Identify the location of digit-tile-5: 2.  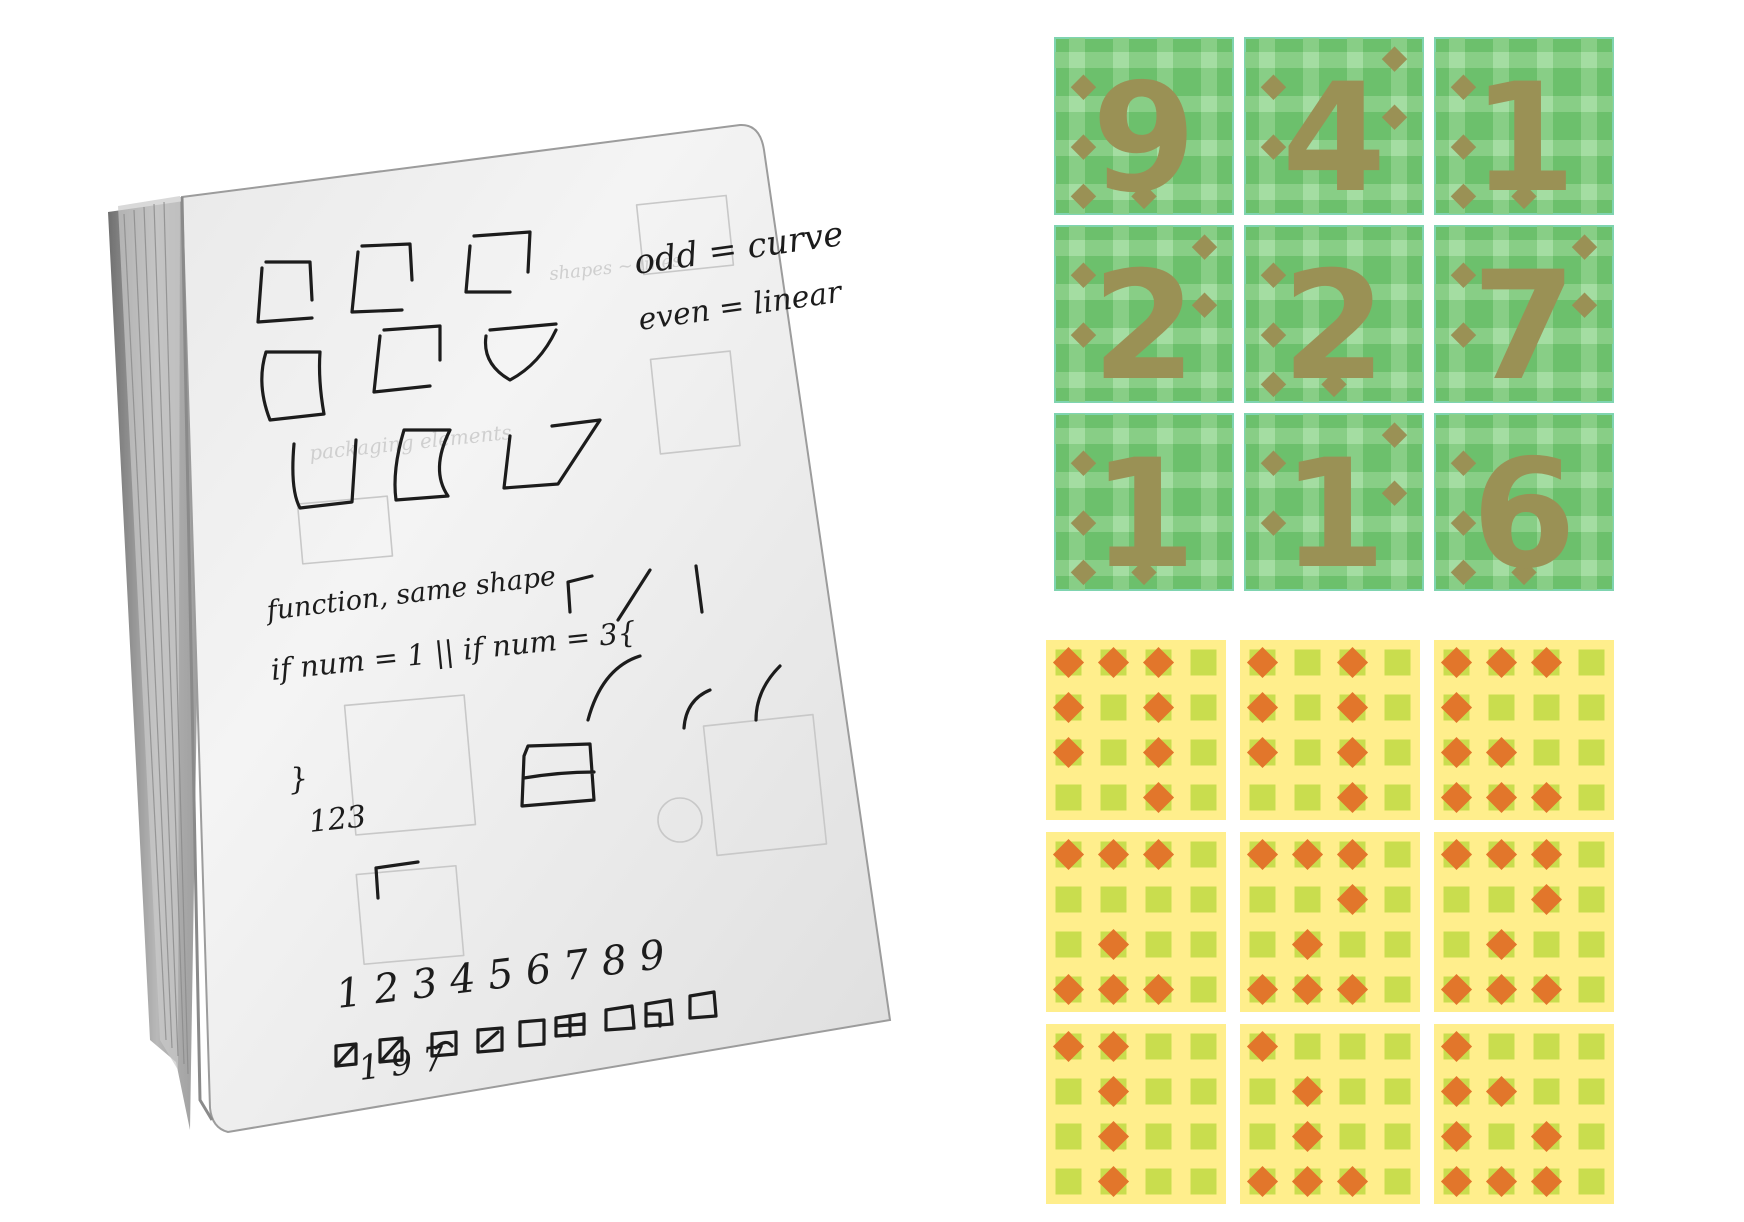
(1334, 319).